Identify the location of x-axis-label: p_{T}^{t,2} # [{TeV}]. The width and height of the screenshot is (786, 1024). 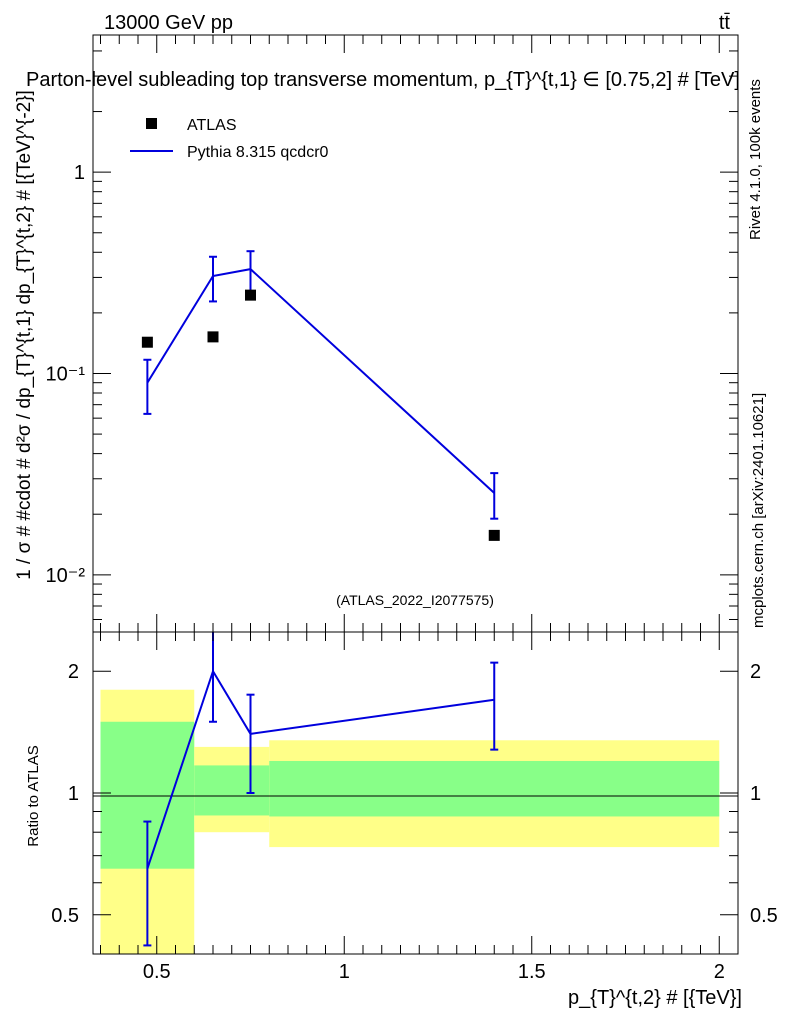
(655, 998).